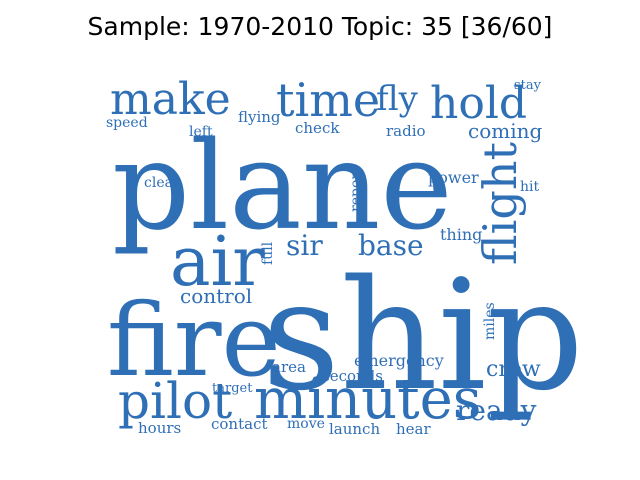 The image size is (640, 480). What do you see at coordinates (391, 245) in the screenshot?
I see `word-base: base` at bounding box center [391, 245].